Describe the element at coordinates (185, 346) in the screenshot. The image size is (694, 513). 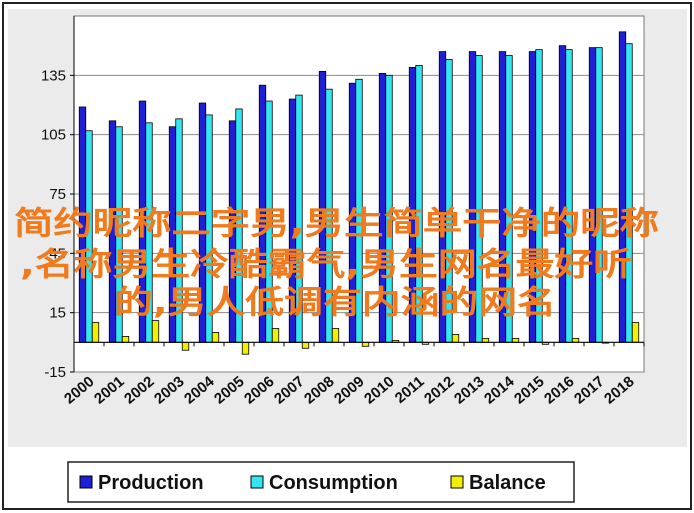
I see `bar-balance-2003` at that location.